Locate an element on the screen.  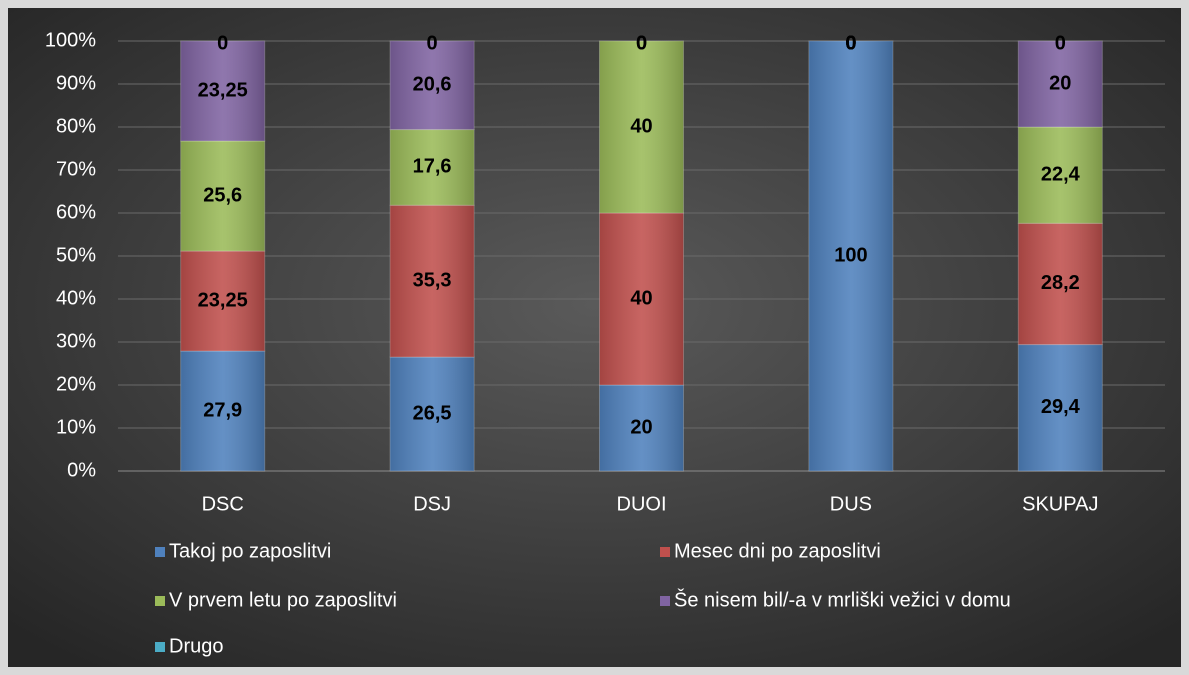
y-tick-label: 0% is located at coordinates (81, 470).